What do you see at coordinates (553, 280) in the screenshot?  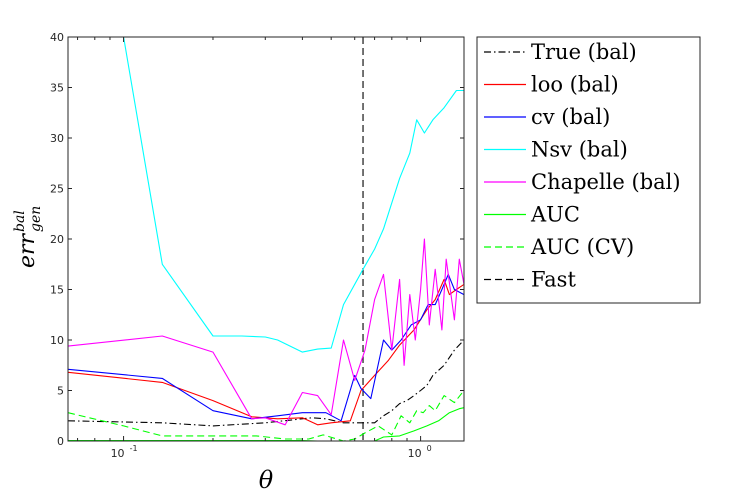 I see `legend-label-fast: Fast` at bounding box center [553, 280].